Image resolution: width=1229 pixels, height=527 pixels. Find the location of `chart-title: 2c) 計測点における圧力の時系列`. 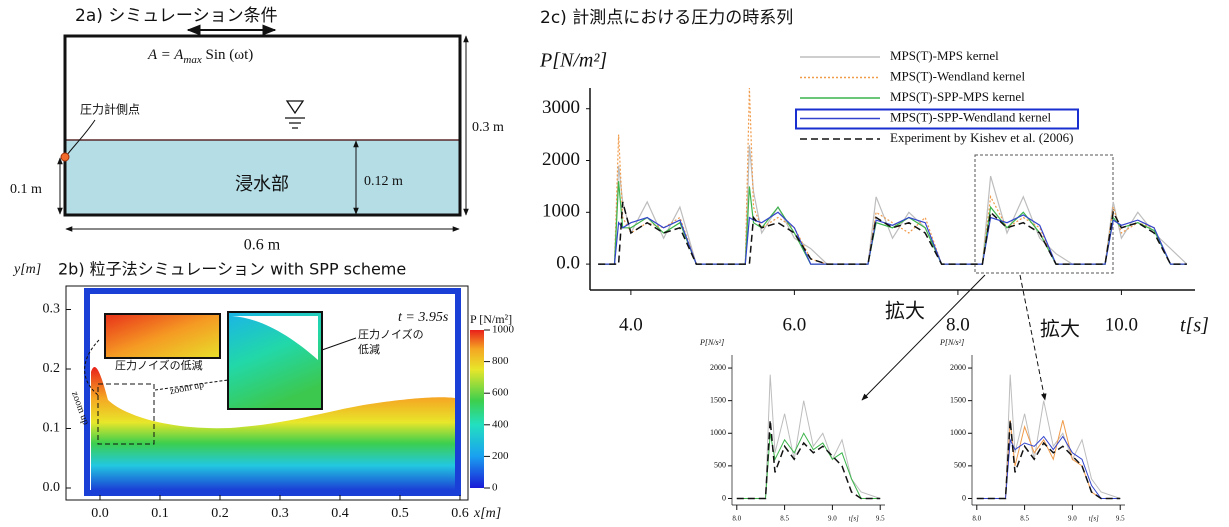

chart-title: 2c) 計測点における圧力の時系列 is located at coordinates (666, 18).